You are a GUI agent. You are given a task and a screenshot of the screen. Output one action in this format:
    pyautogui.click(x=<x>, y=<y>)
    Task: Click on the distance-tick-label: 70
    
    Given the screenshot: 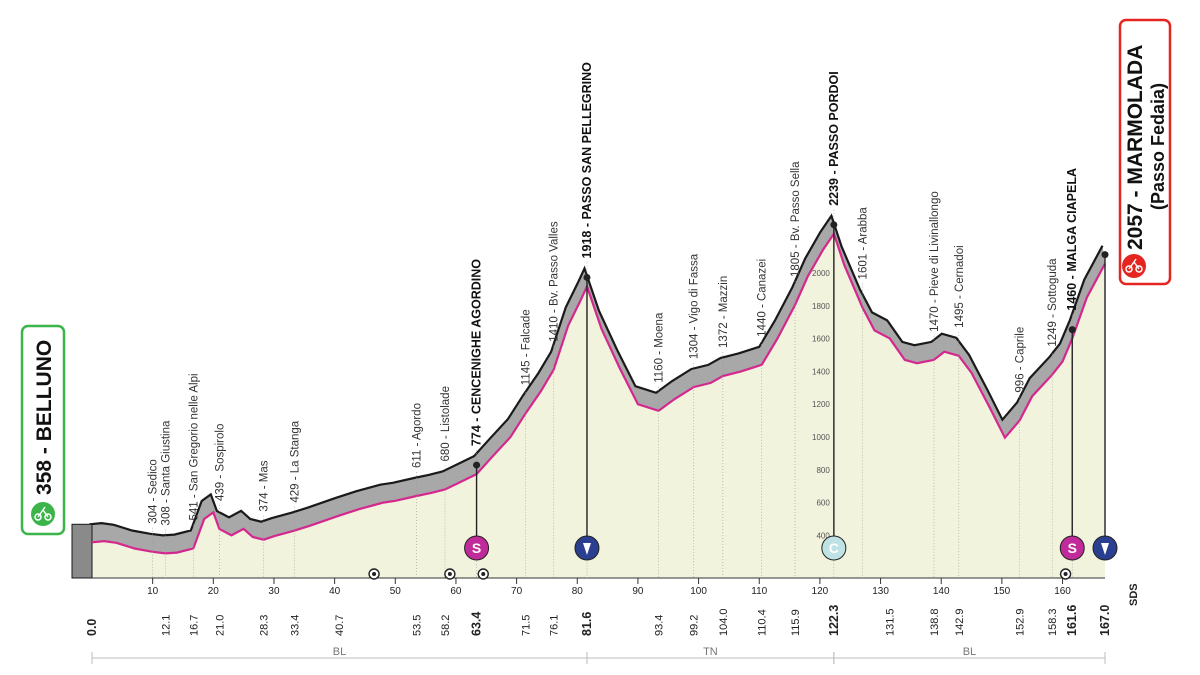 What is the action you would take?
    pyautogui.click(x=517, y=591)
    